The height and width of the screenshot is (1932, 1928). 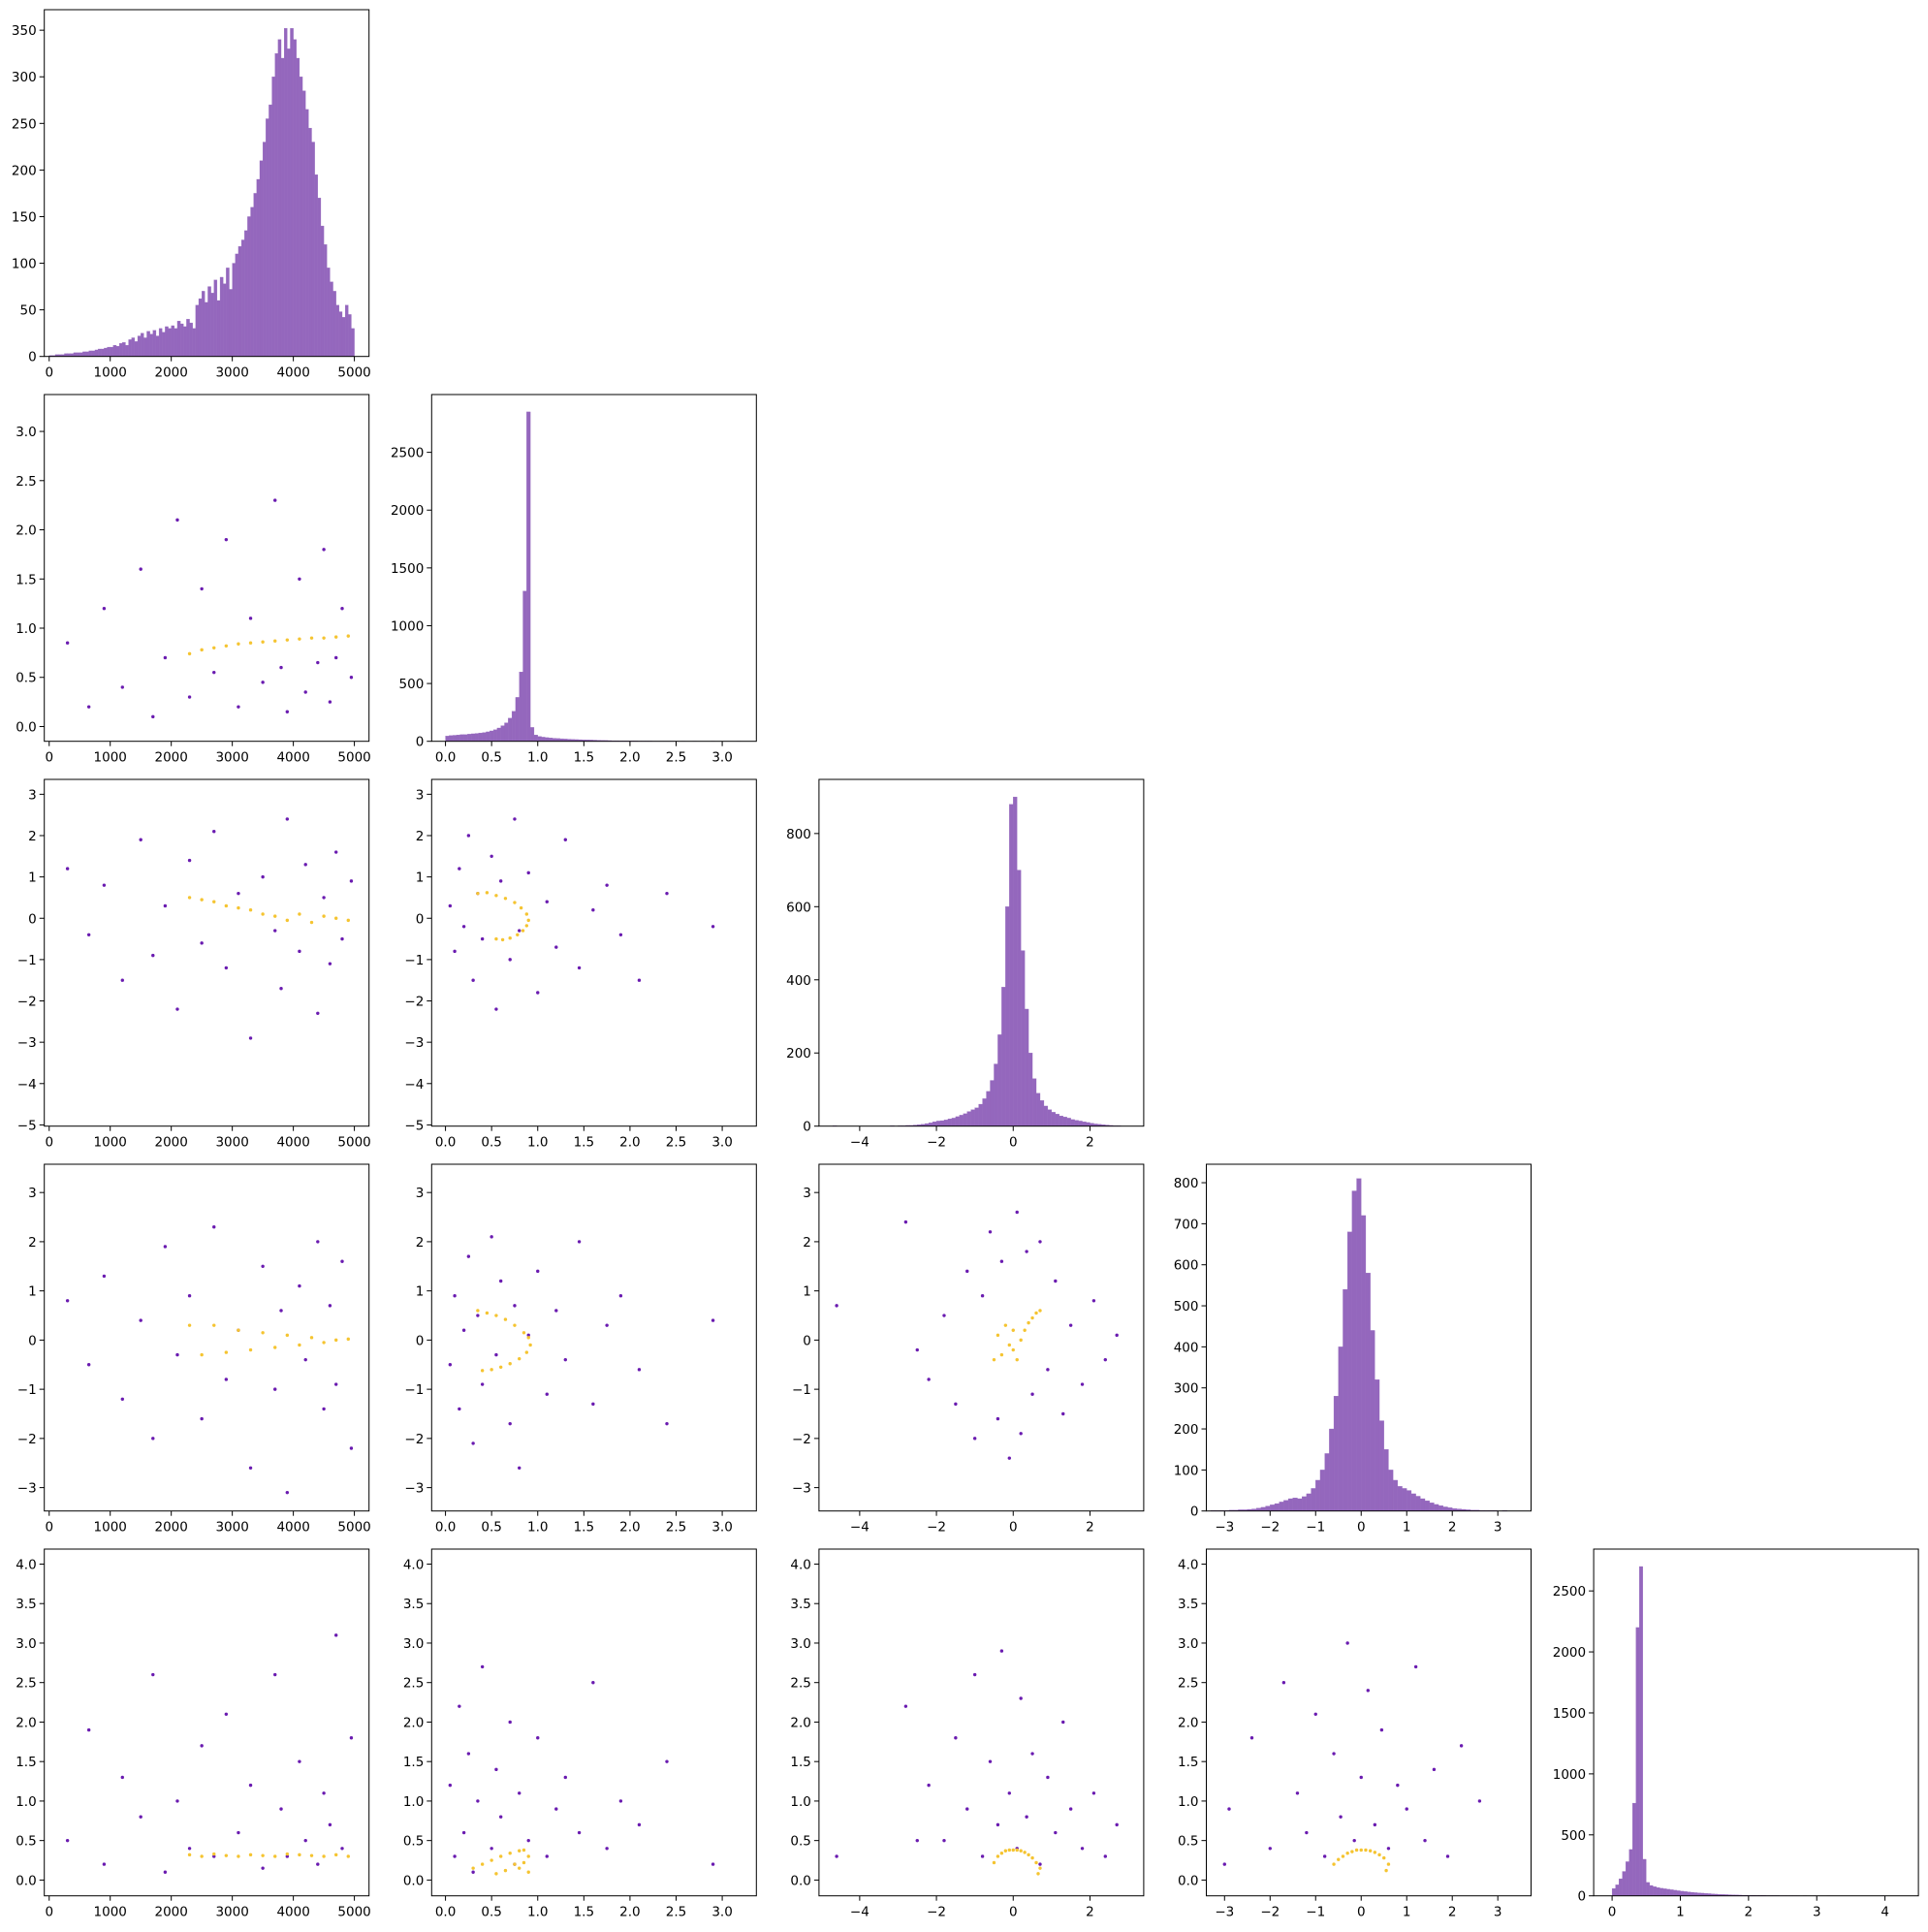 I want to click on y-tick-label: 2.0, so click(x=800, y=1722).